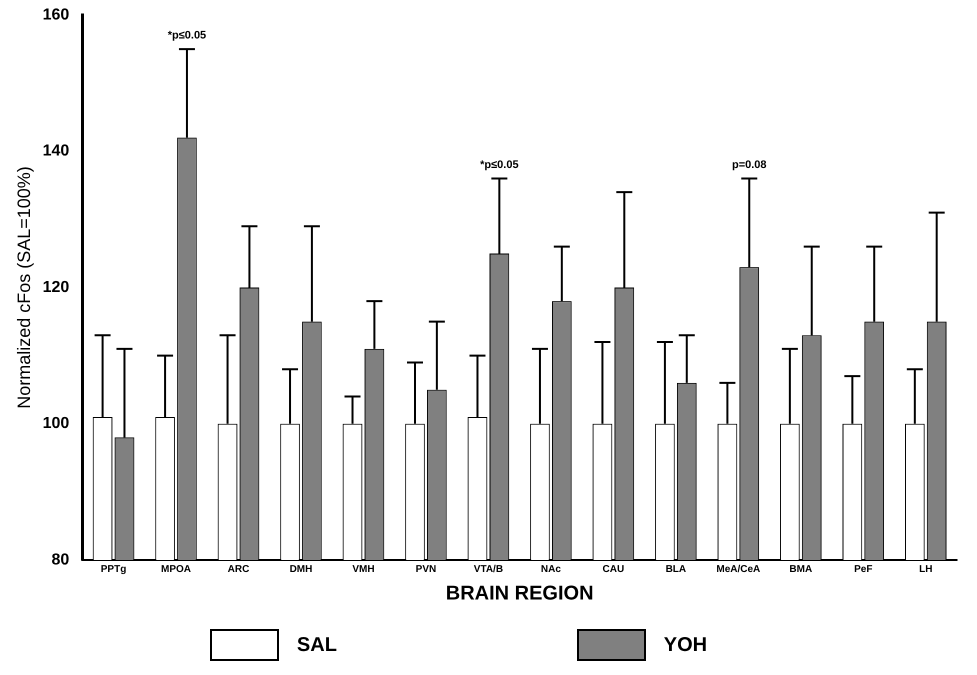  What do you see at coordinates (613, 569) in the screenshot?
I see `x-tick-label: CAU` at bounding box center [613, 569].